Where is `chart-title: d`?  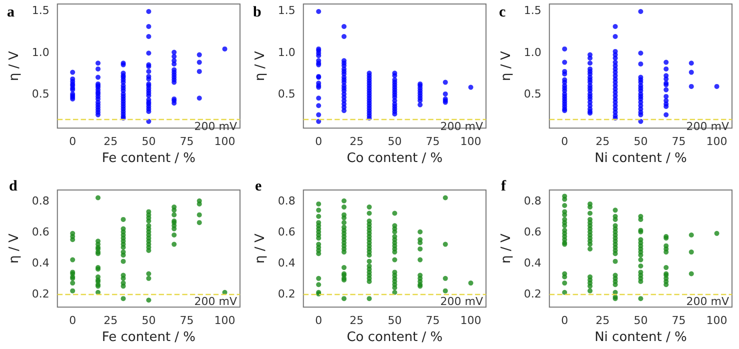 chart-title: d is located at coordinates (13, 186).